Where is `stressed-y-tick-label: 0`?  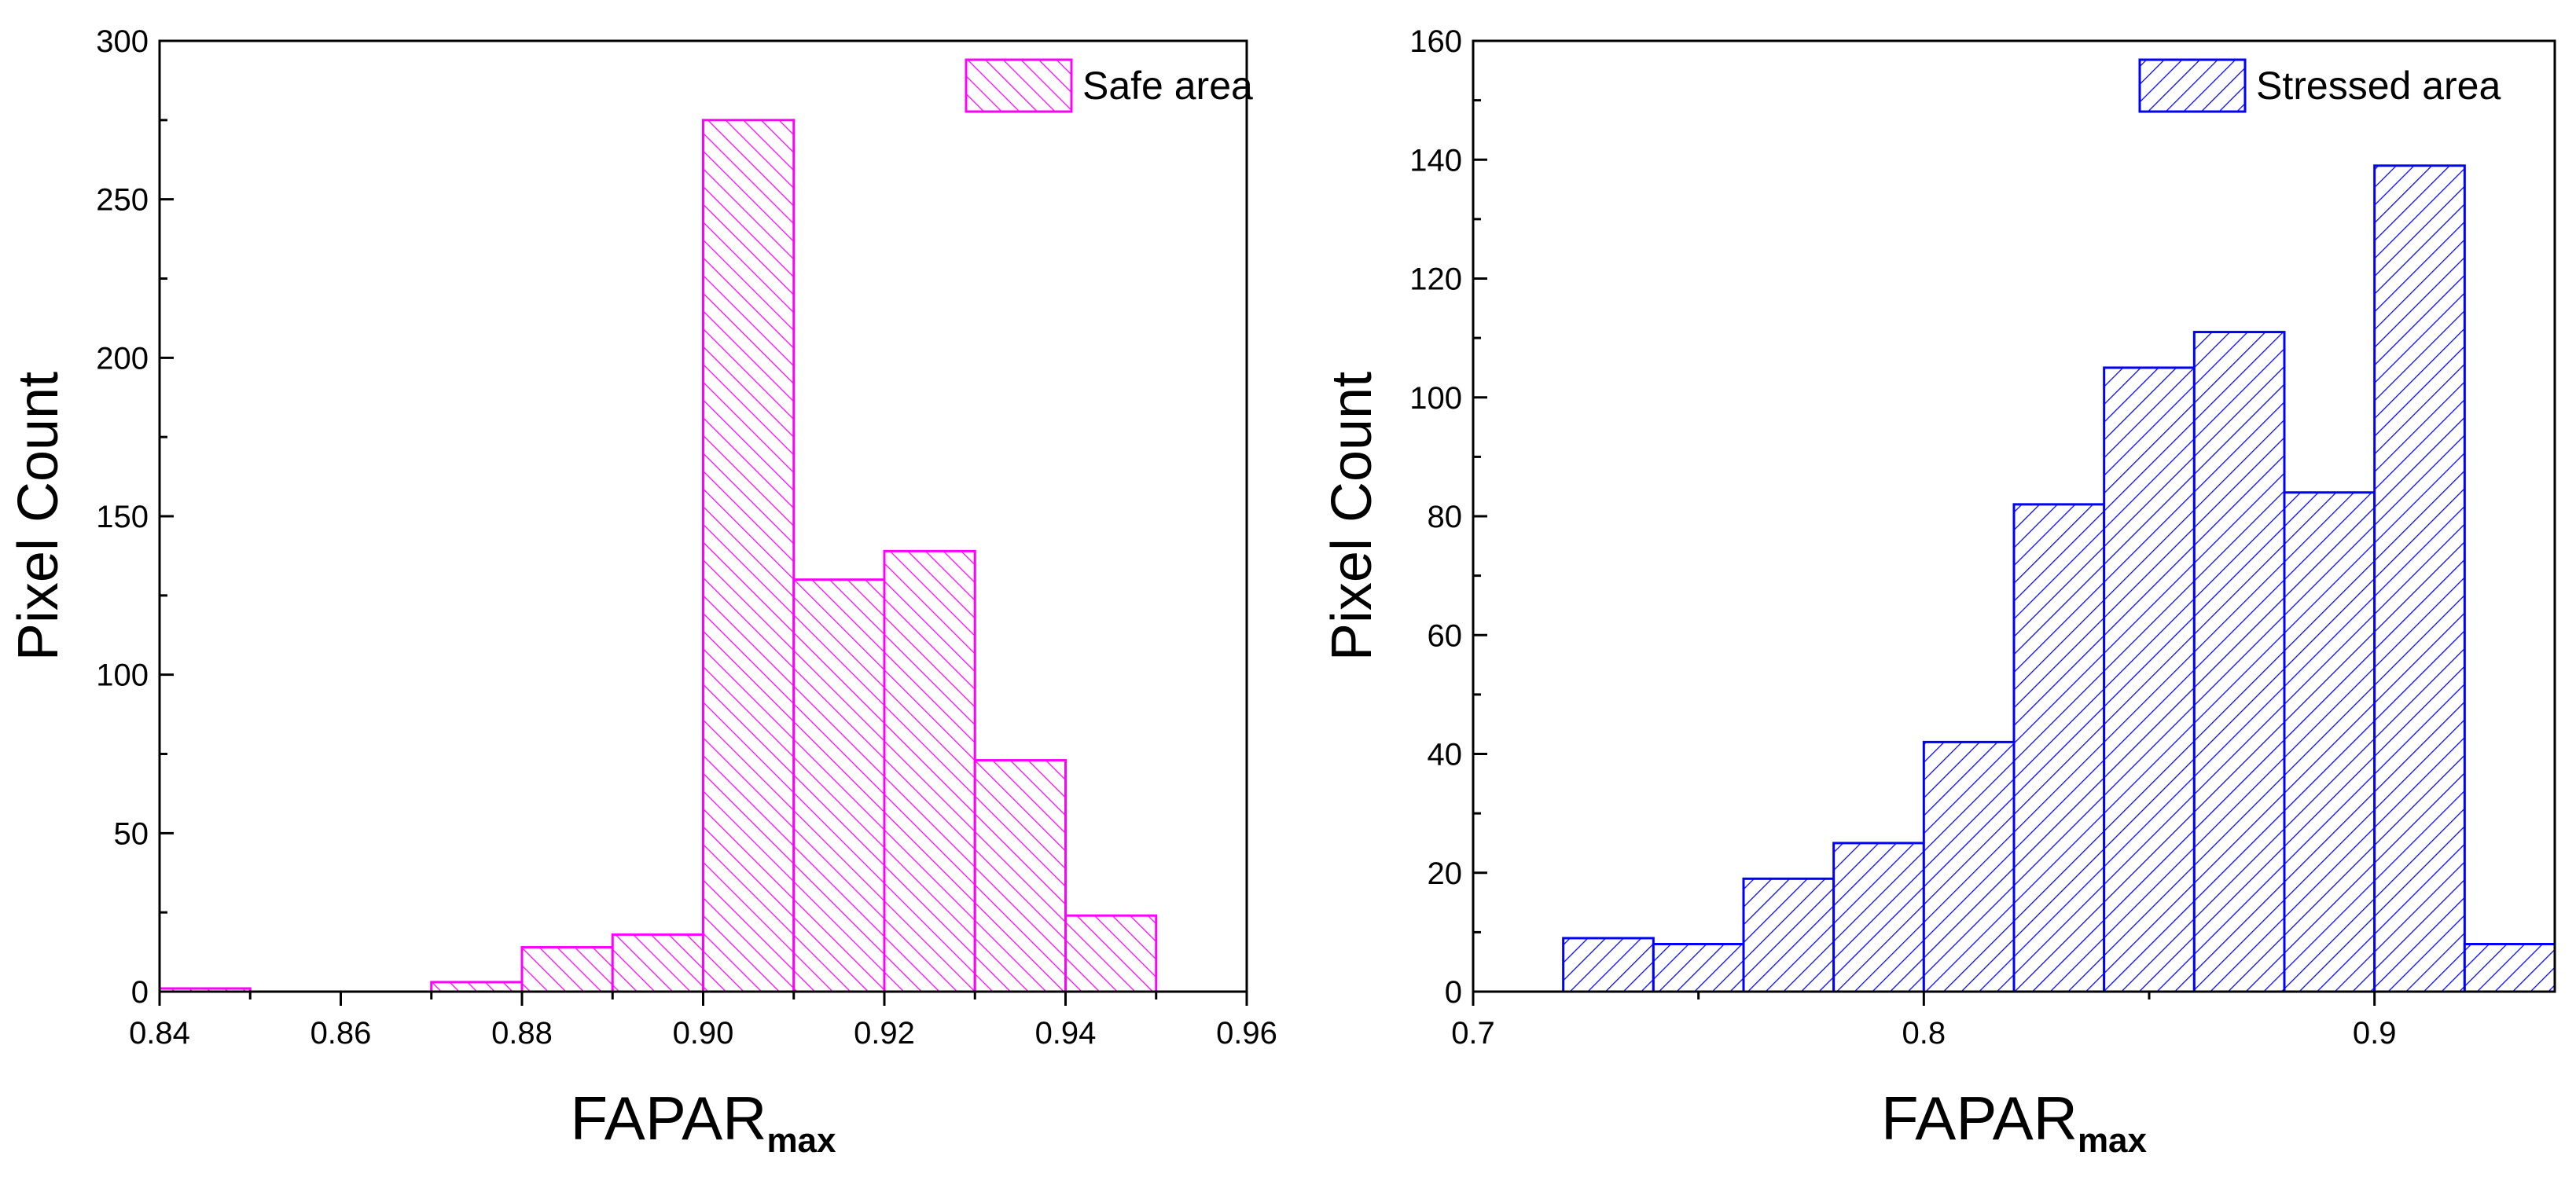
stressed-y-tick-label: 0 is located at coordinates (1453, 993).